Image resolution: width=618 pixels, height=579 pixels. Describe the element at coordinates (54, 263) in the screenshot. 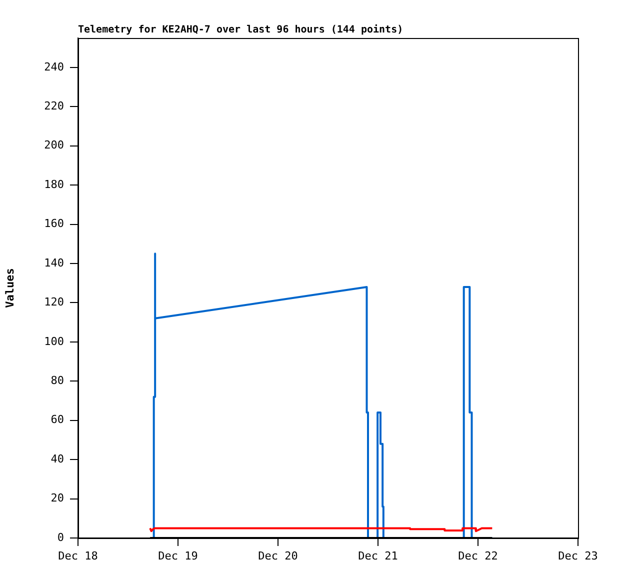

I see `y-tick-label: 140` at that location.